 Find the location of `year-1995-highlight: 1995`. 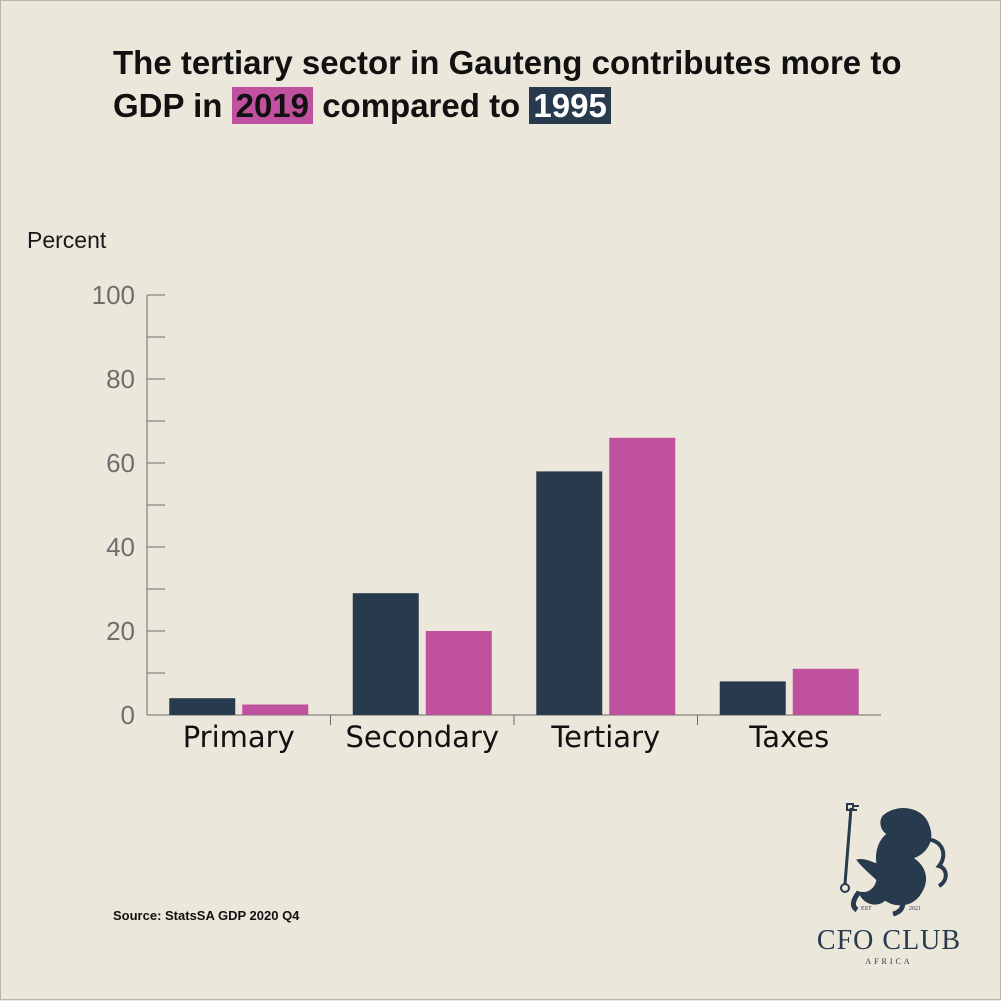

year-1995-highlight: 1995 is located at coordinates (570, 105).